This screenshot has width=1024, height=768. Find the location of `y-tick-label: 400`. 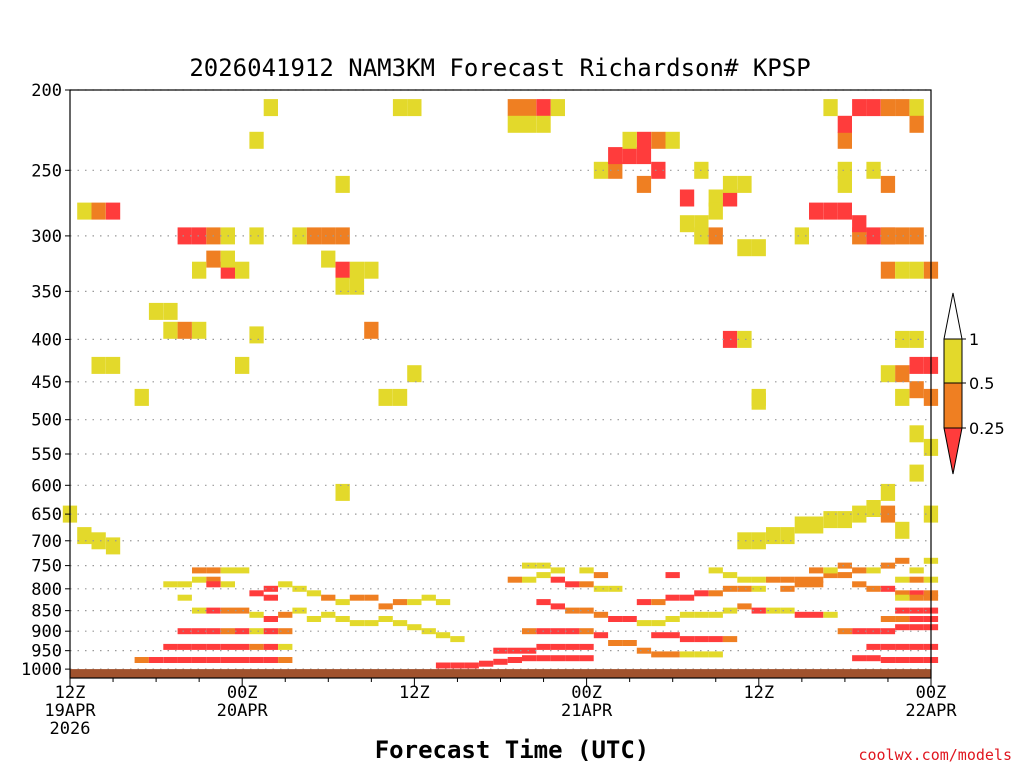

y-tick-label: 400 is located at coordinates (46, 340).